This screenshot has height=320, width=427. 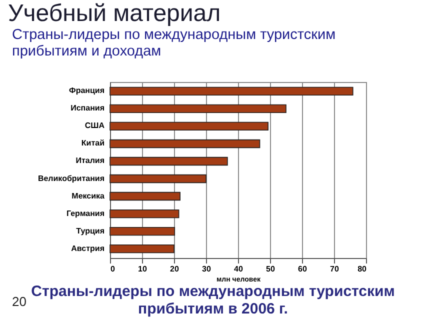 What do you see at coordinates (87, 108) in the screenshot?
I see `y-tick-label: Испания` at bounding box center [87, 108].